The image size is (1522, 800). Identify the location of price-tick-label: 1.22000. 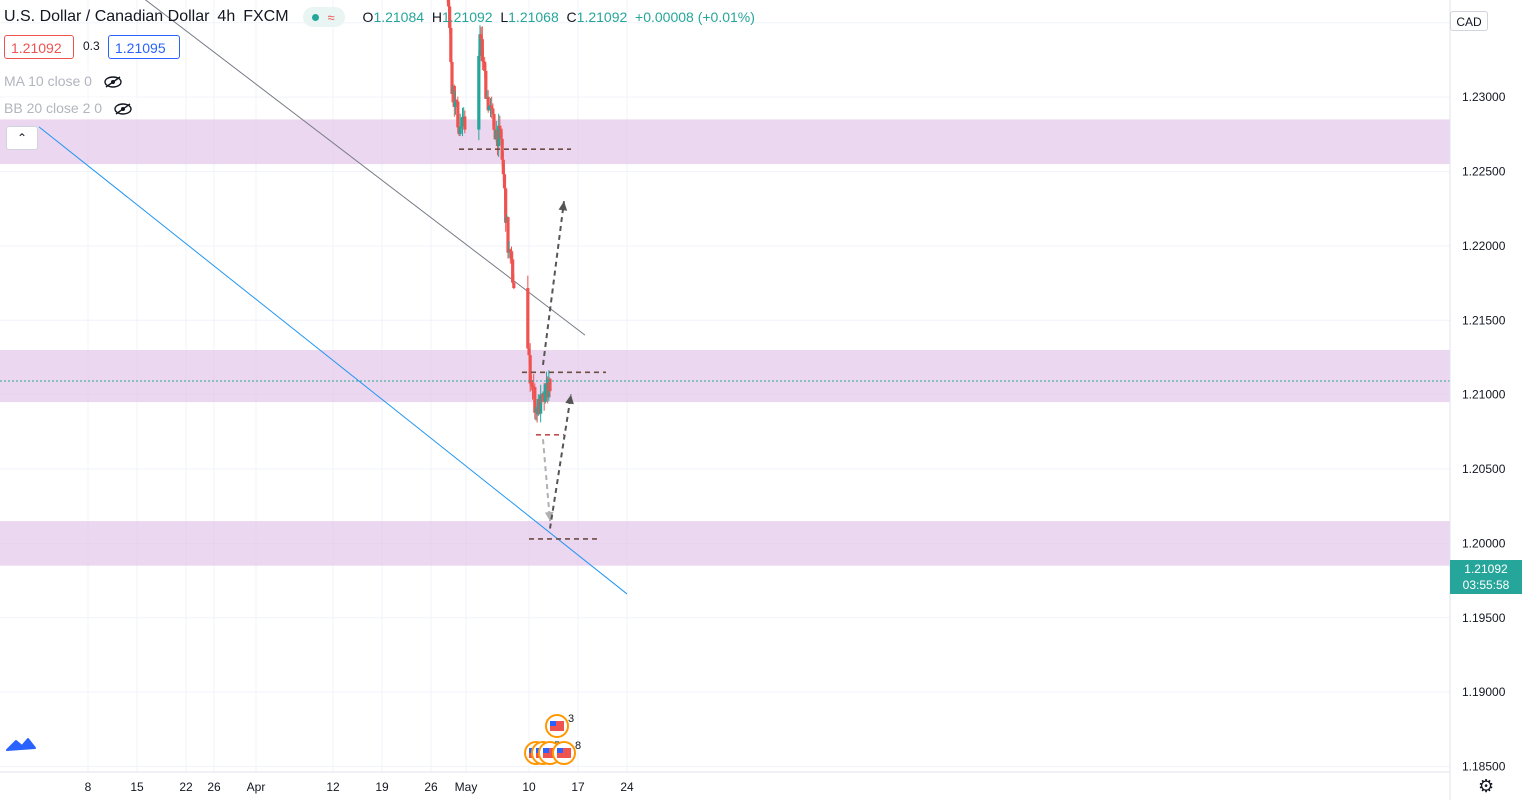
(1484, 246).